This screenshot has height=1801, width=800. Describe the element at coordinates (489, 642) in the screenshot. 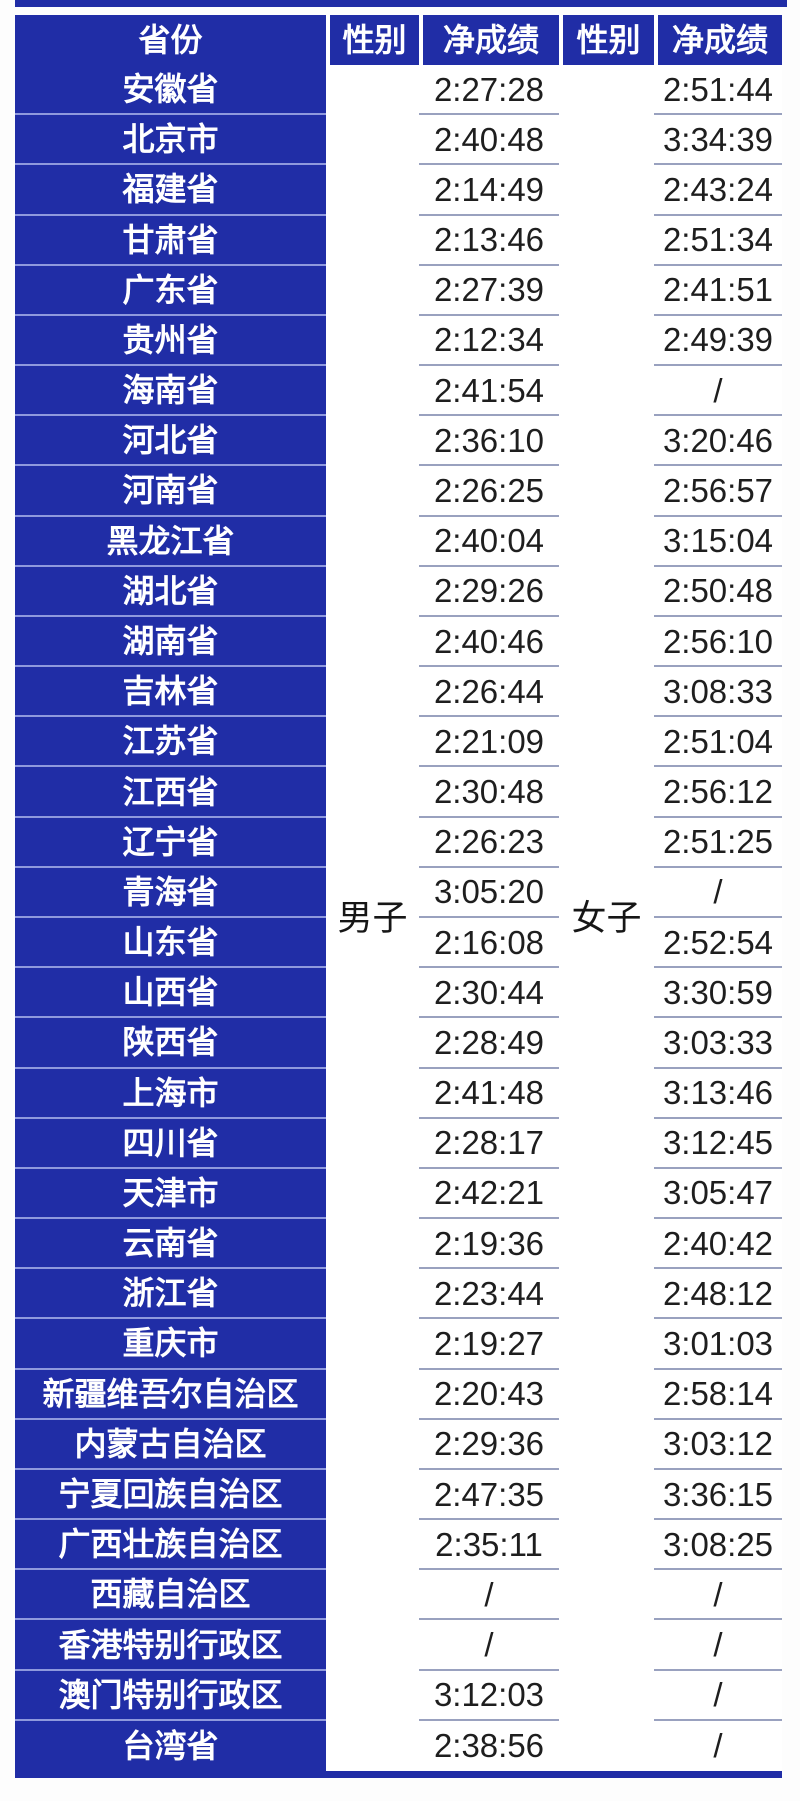

I see `male-time-cell: 2:40:46` at that location.